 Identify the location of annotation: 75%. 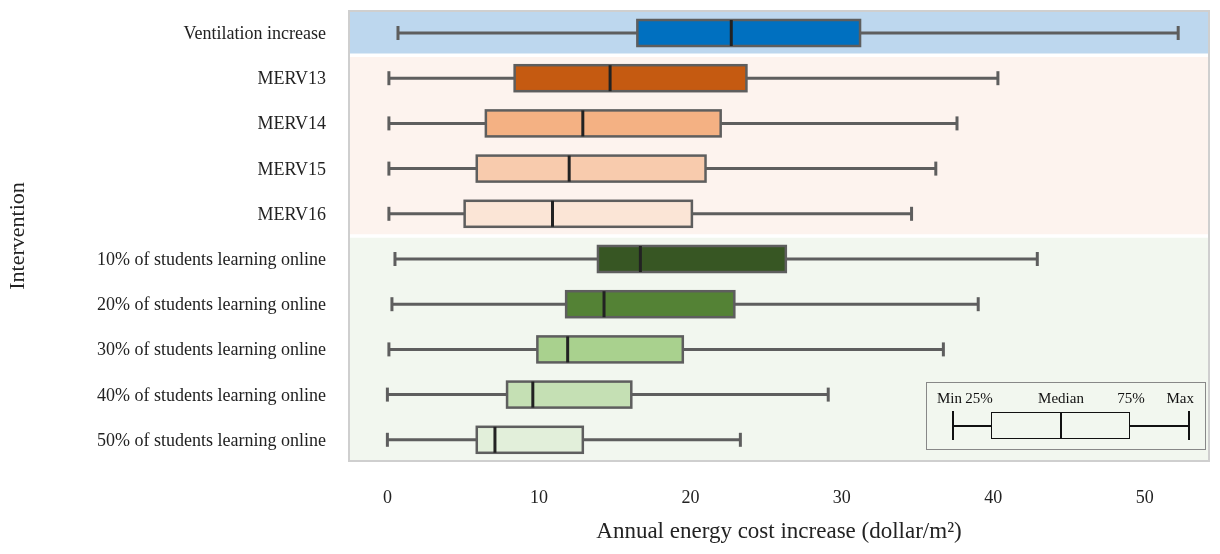
(1131, 398).